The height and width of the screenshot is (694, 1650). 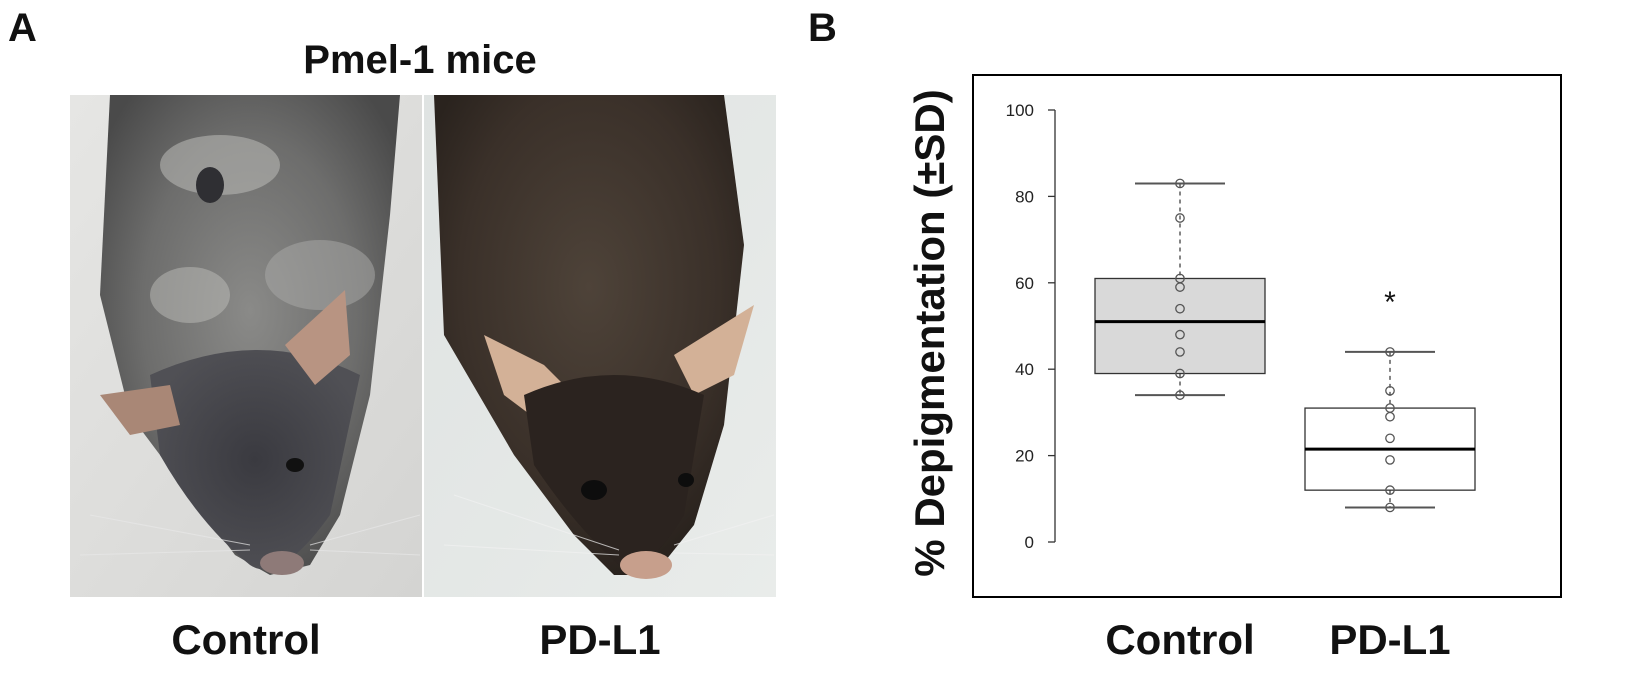 What do you see at coordinates (1180, 639) in the screenshot?
I see `x-tick-label-control: Control` at bounding box center [1180, 639].